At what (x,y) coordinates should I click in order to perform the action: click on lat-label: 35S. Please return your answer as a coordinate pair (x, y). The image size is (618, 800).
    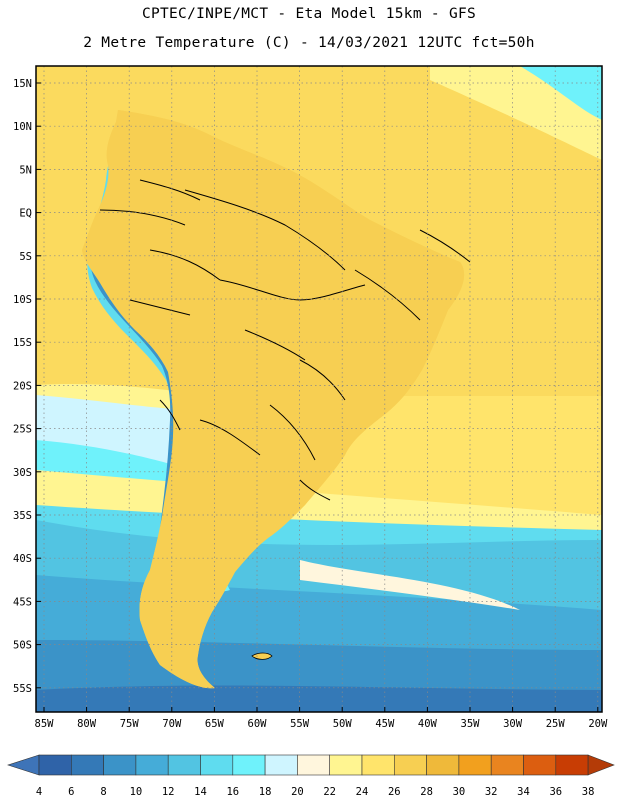
    Looking at the image, I should click on (22, 516).